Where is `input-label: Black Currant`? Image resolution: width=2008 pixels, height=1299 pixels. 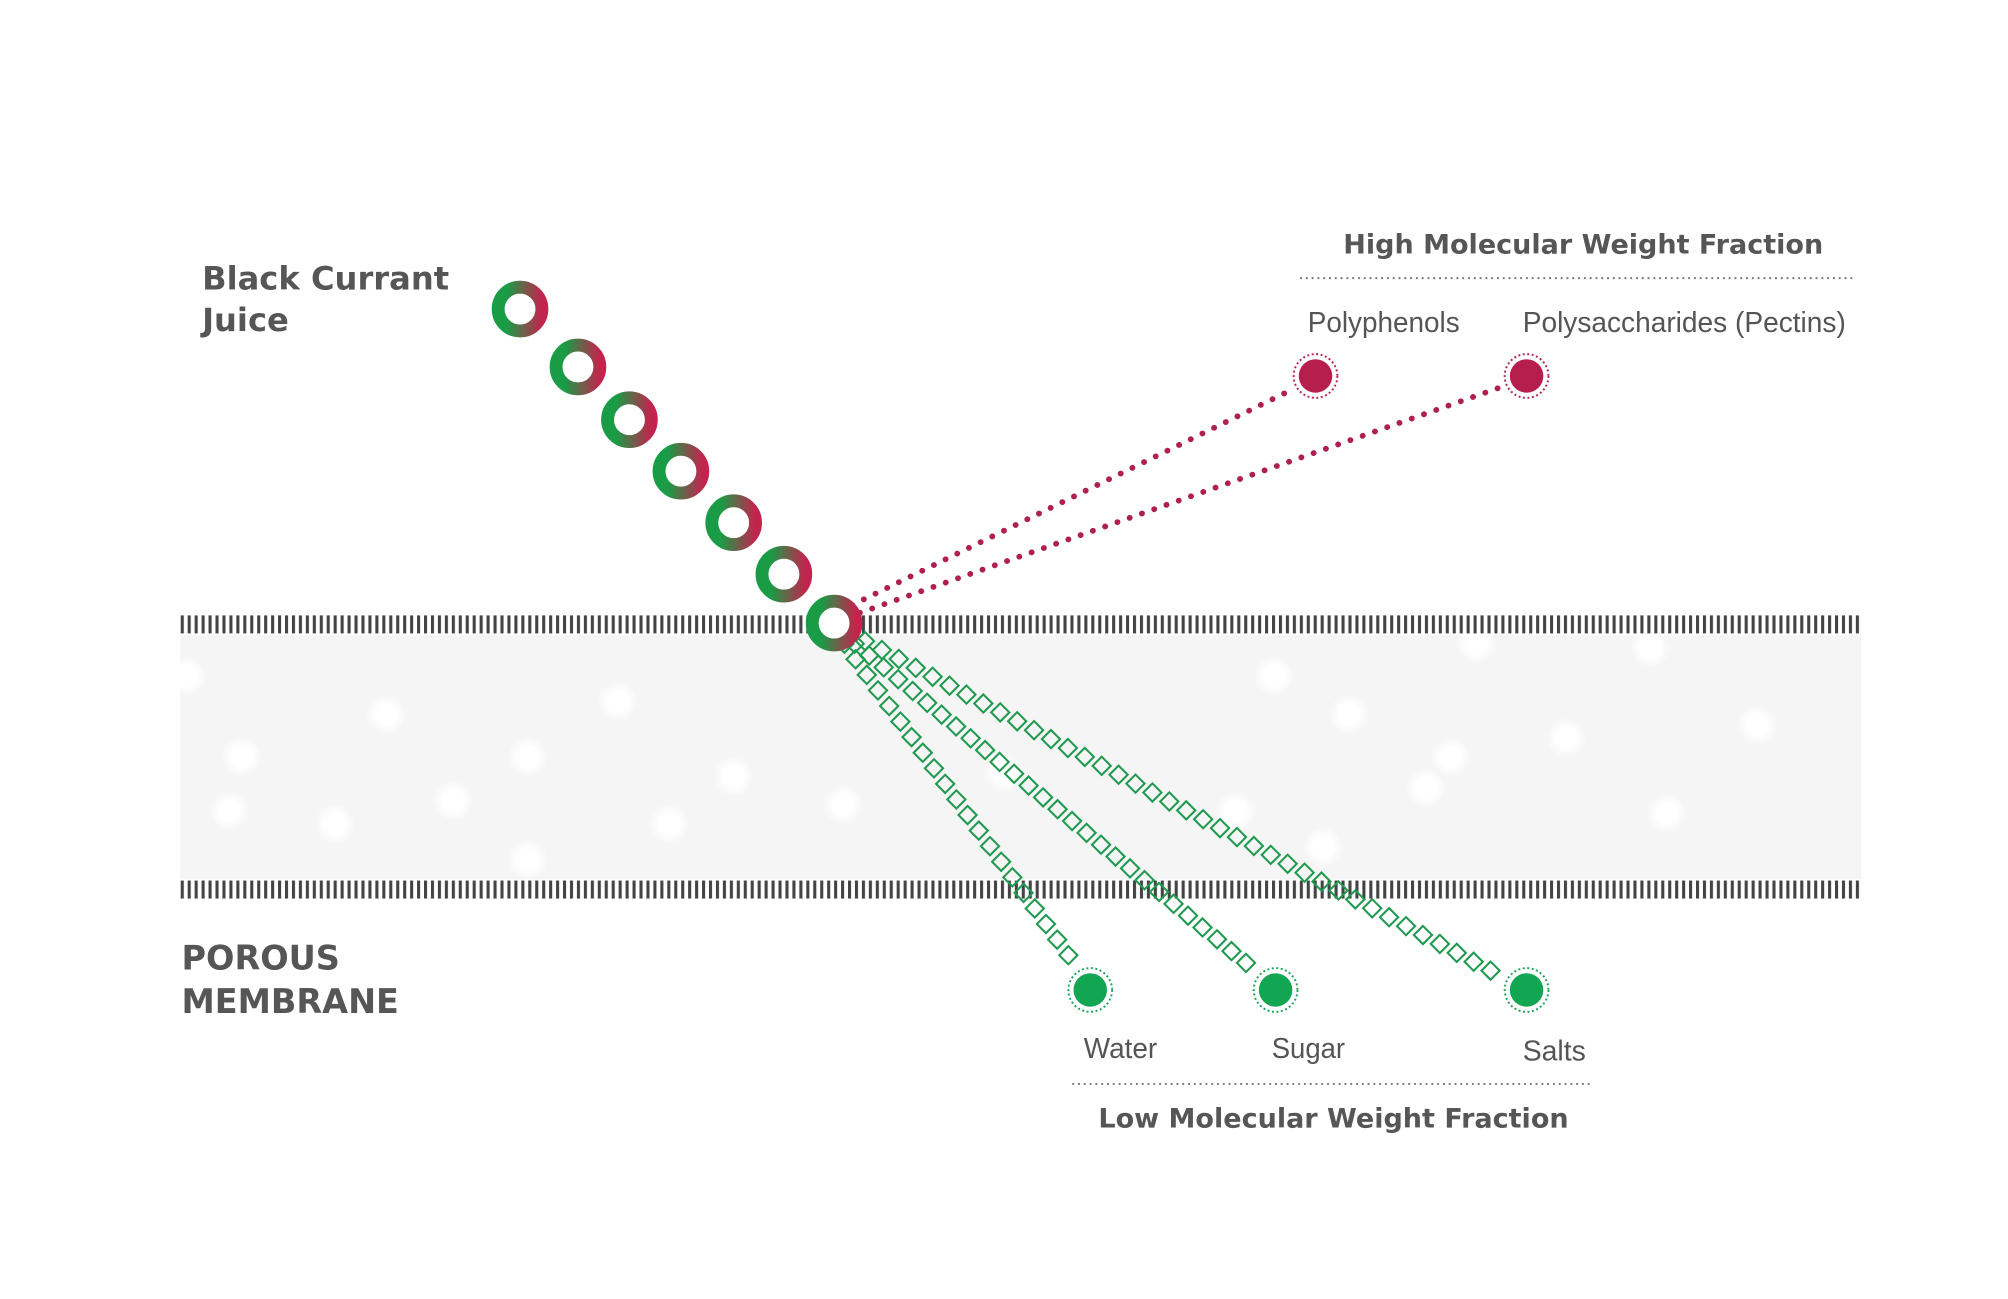
input-label: Black Currant is located at coordinates (325, 279).